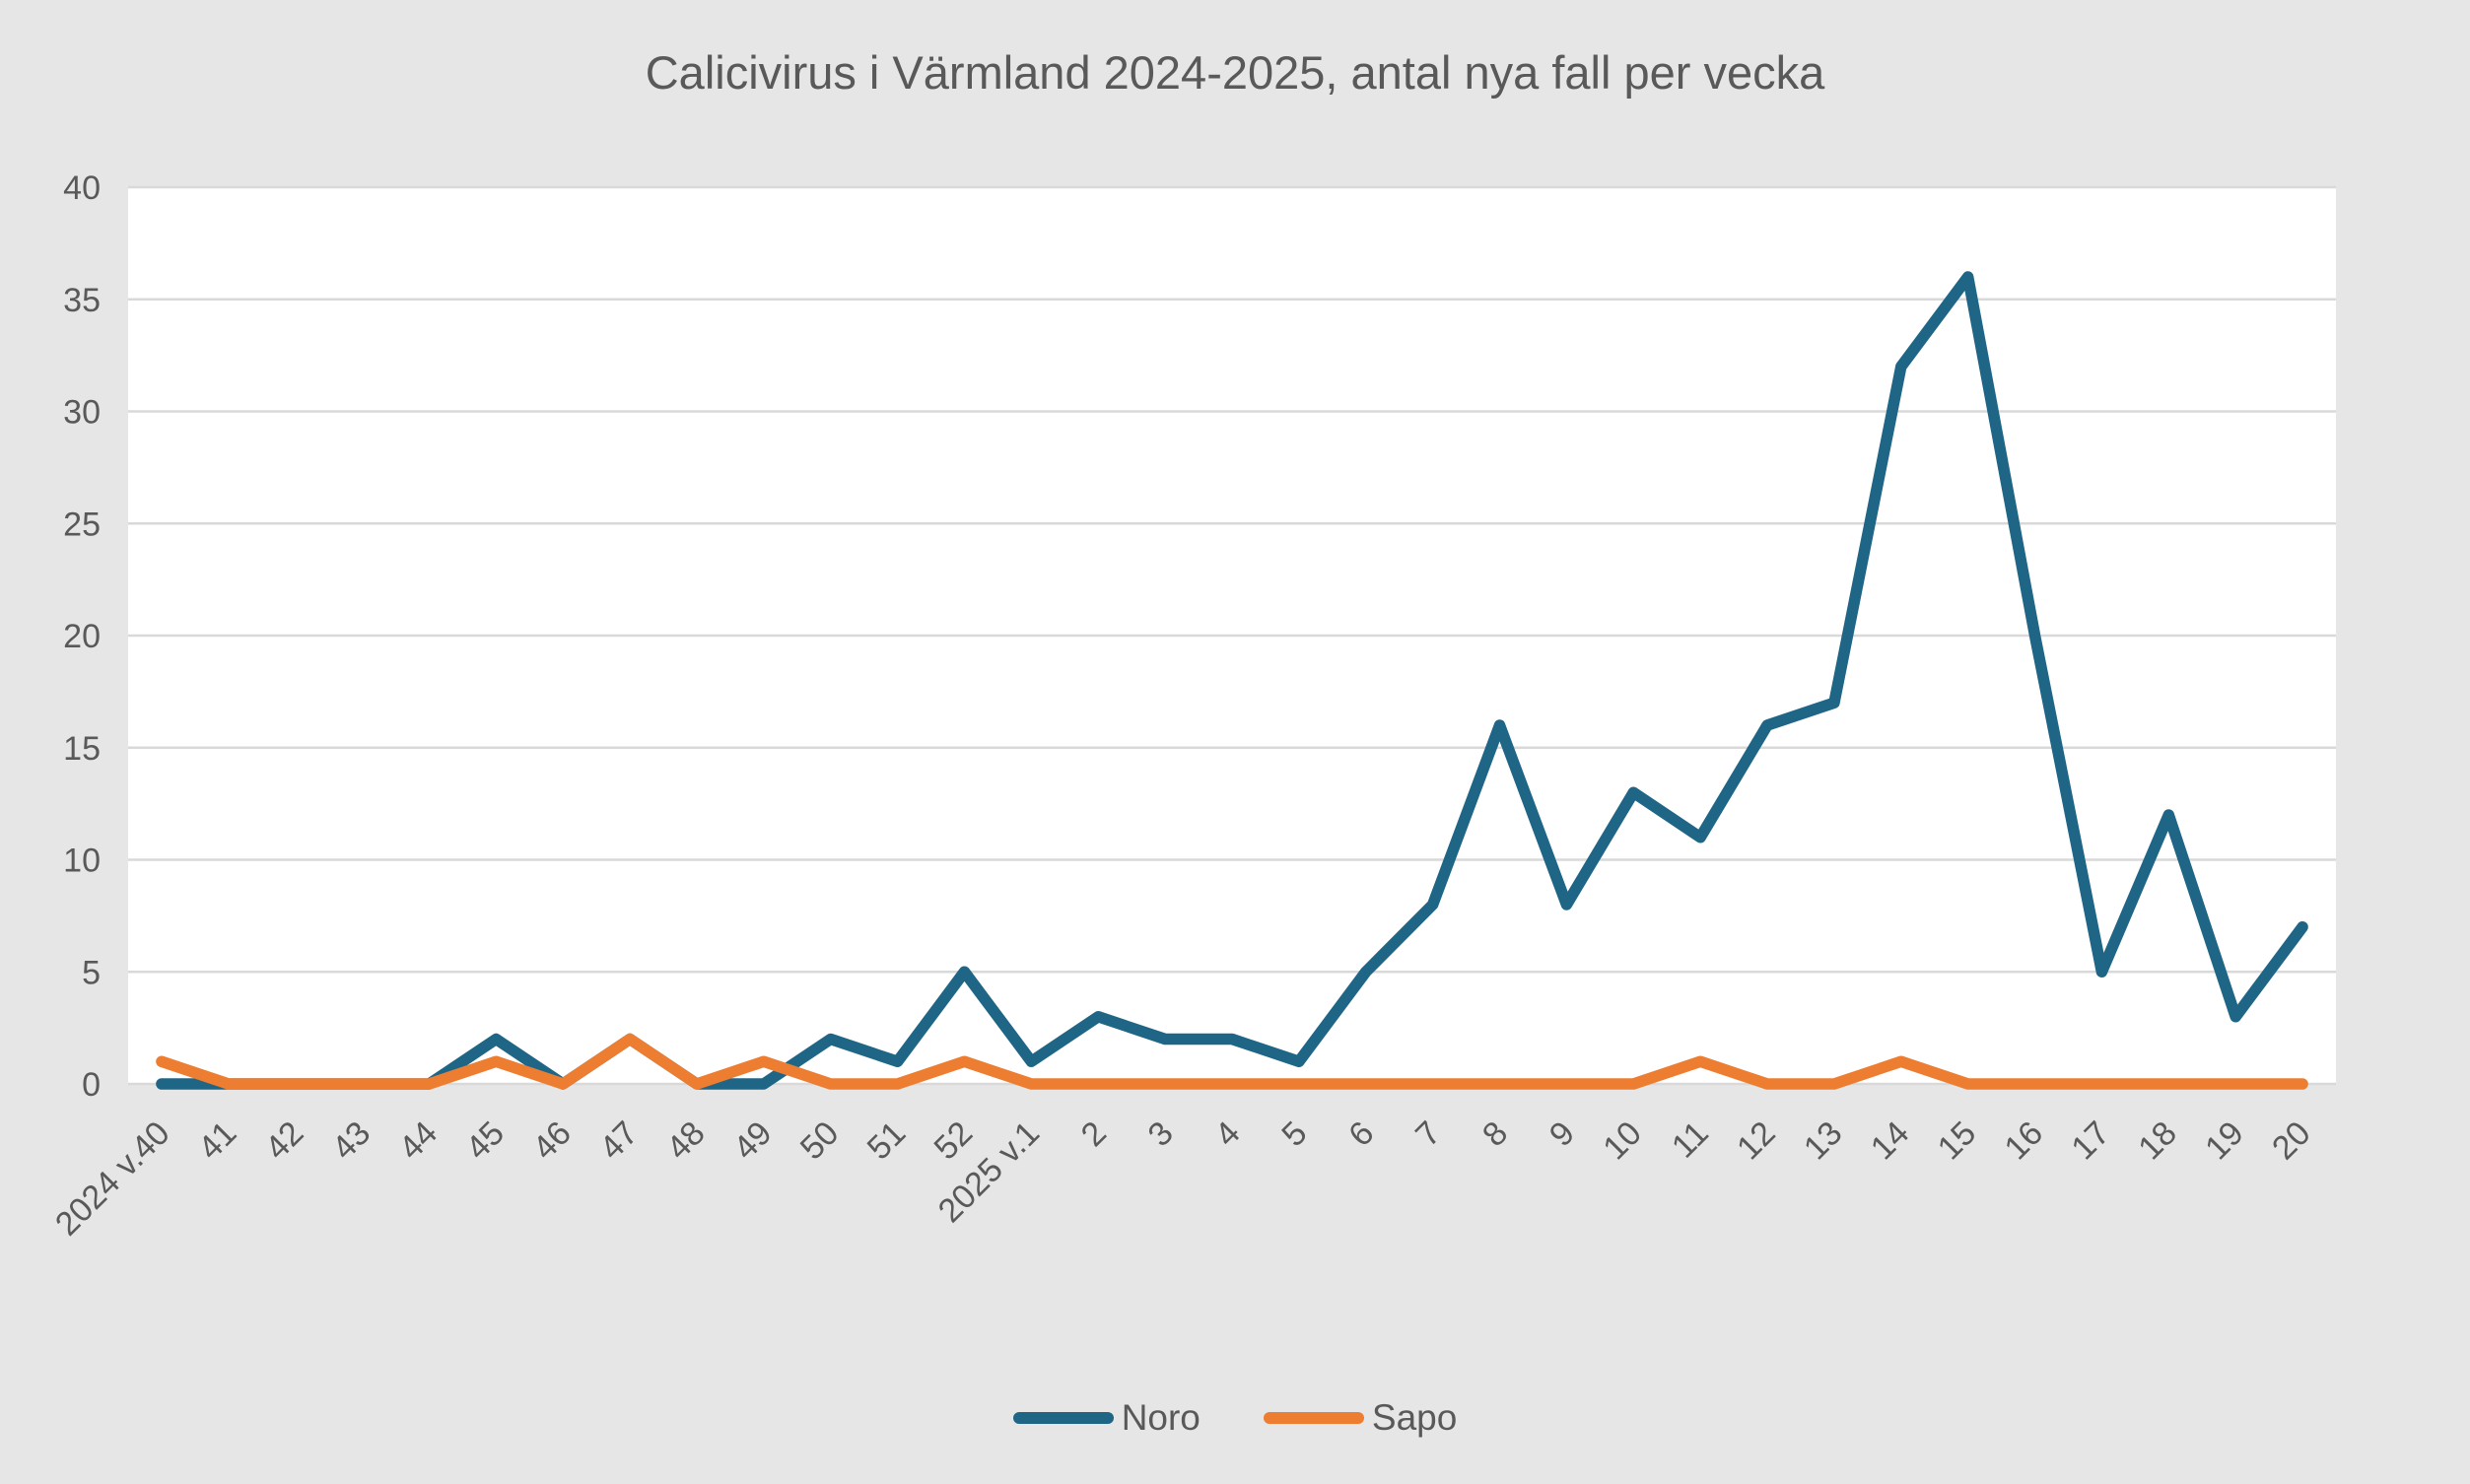  What do you see at coordinates (1428, 1134) in the screenshot?
I see `x-axis-tick-label: 7` at bounding box center [1428, 1134].